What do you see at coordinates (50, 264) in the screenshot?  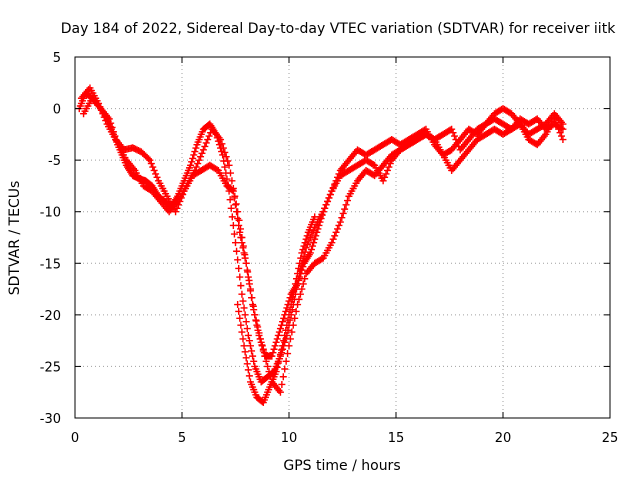 I see `y-tick-label: -15` at bounding box center [50, 264].